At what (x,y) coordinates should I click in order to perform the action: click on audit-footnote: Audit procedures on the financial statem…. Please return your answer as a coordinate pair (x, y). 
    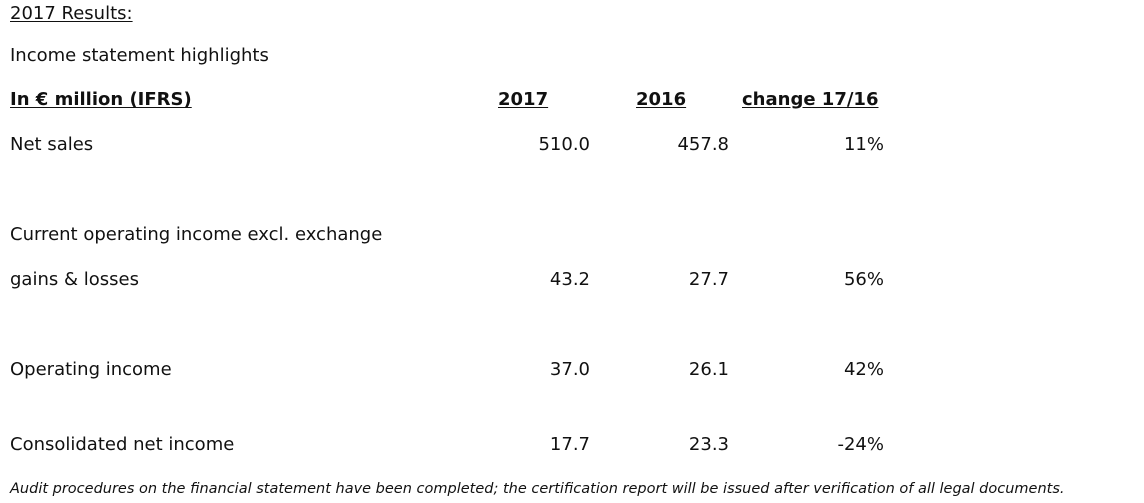
    Looking at the image, I should click on (537, 489).